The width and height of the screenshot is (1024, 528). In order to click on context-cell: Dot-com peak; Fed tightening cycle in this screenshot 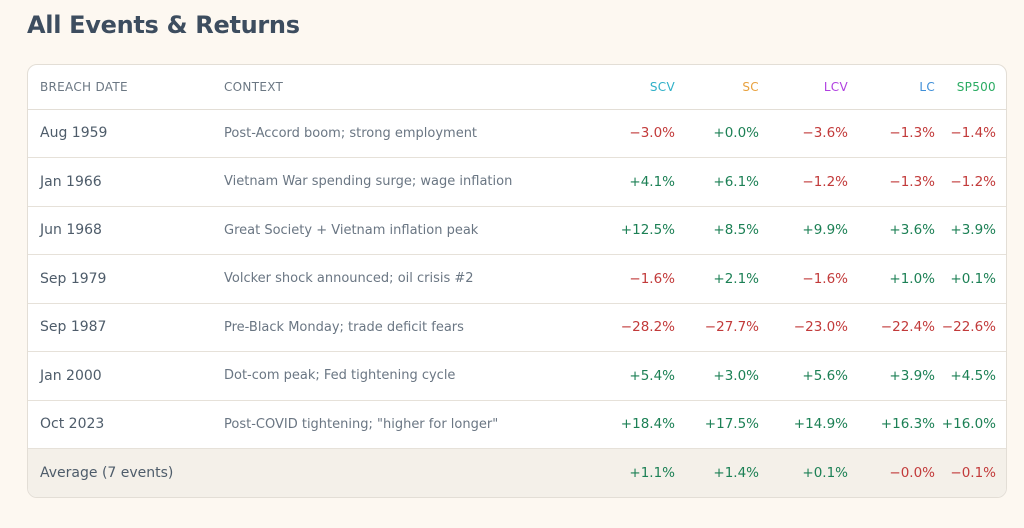, I will do `click(404, 376)`.